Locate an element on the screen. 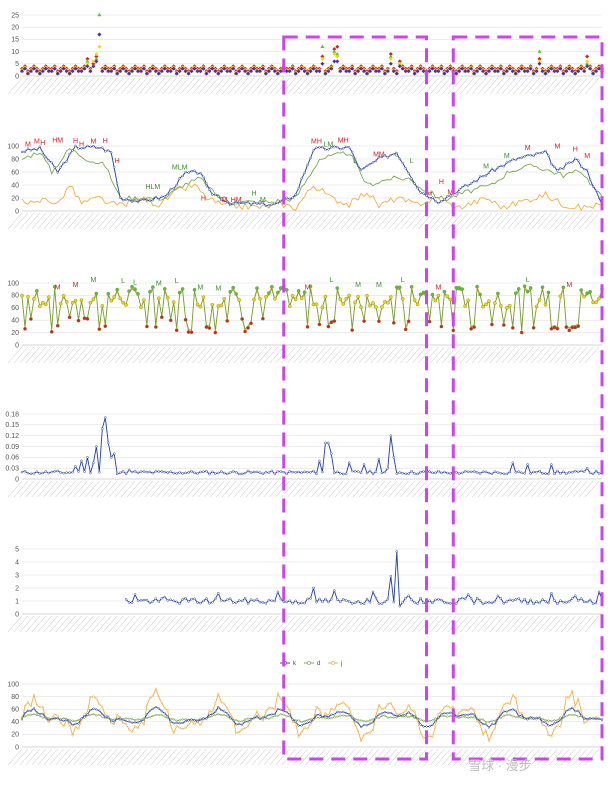 Image resolution: width=610 pixels, height=785 pixels. legend-marker-d is located at coordinates (309, 663).